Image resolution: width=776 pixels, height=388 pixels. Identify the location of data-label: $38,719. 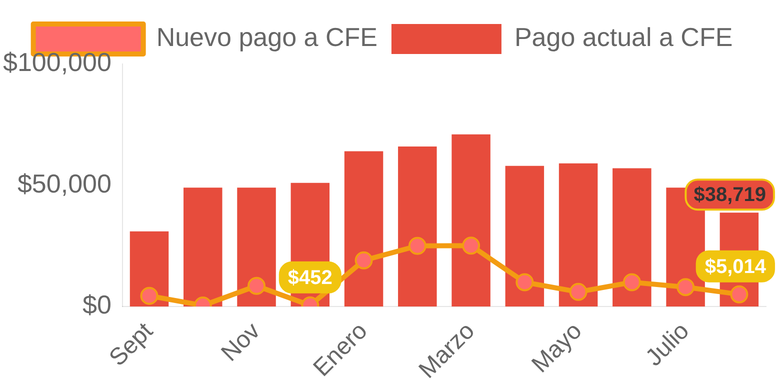
(730, 195).